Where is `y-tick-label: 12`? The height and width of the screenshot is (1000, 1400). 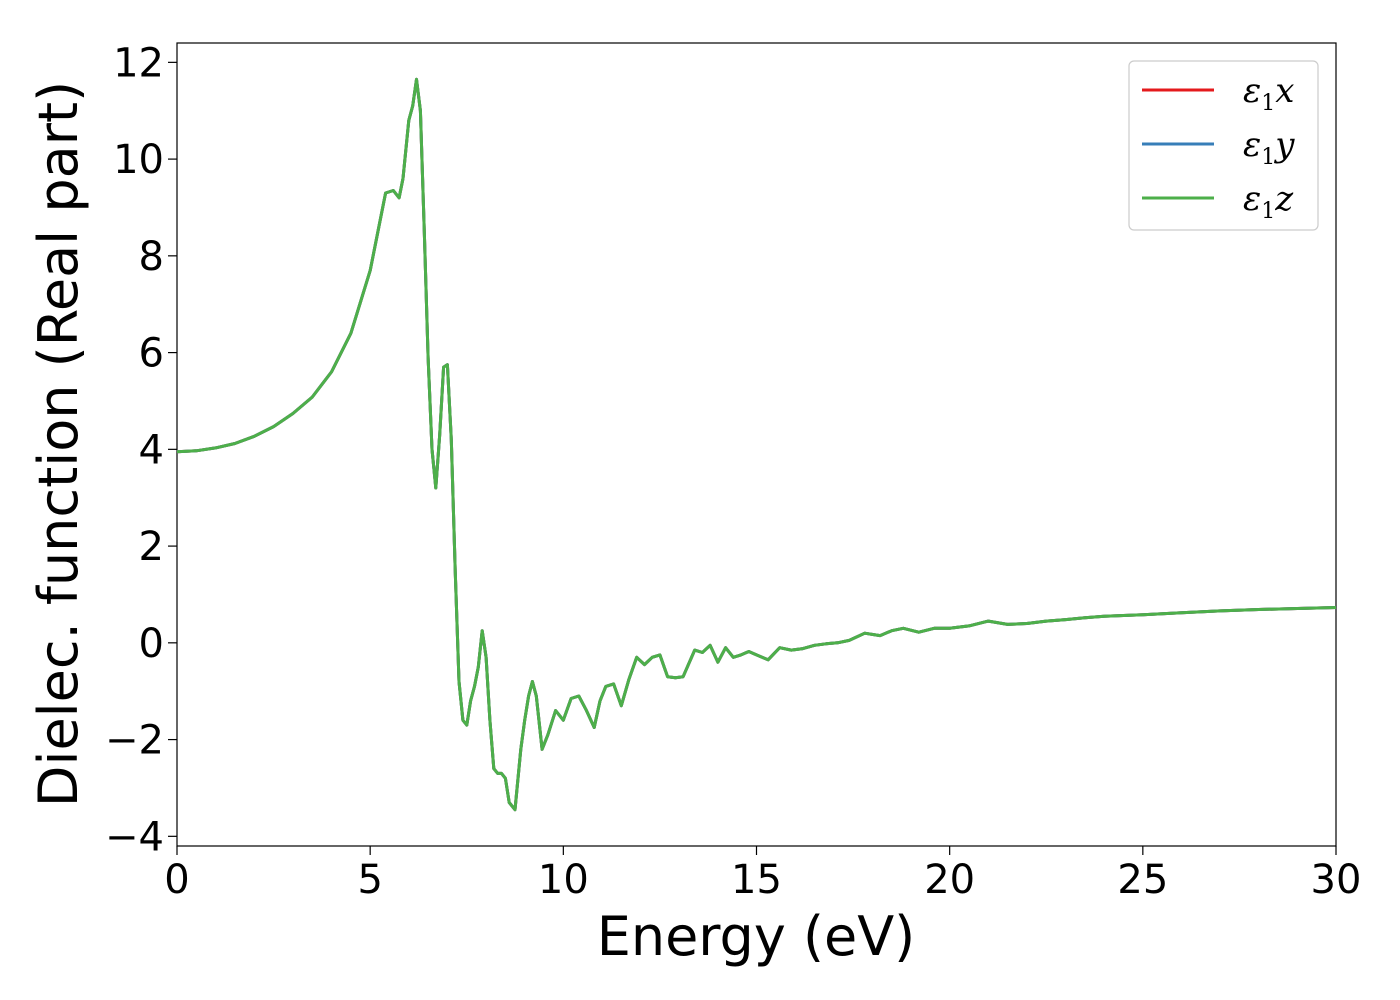 y-tick-label: 12 is located at coordinates (138, 63).